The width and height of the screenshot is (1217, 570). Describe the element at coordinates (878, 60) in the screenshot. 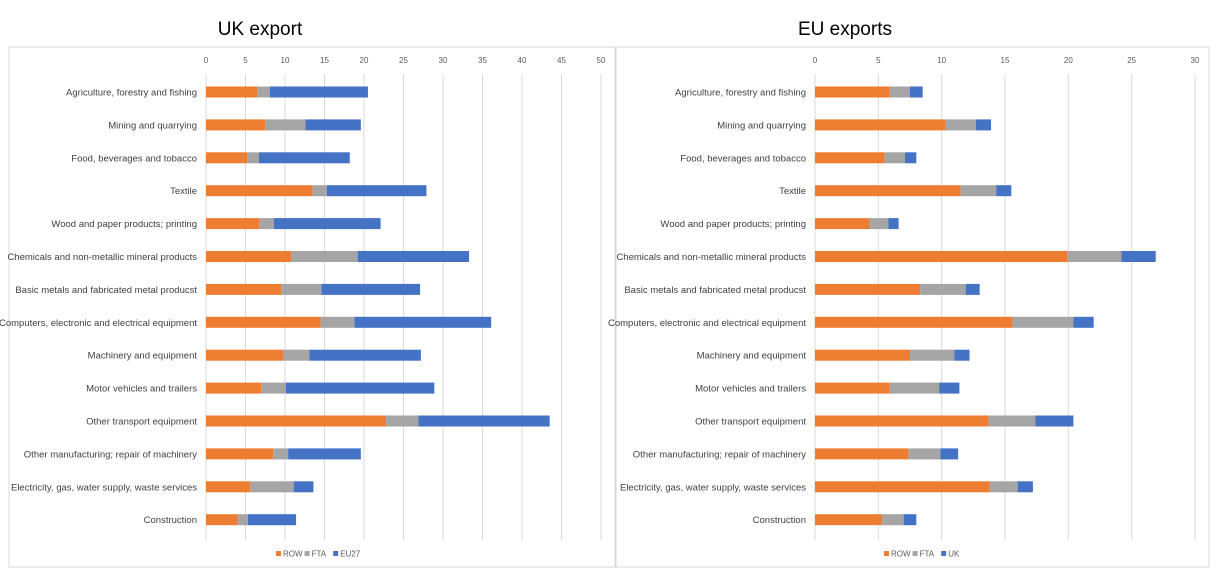

I see `x-tick-label: 5` at that location.